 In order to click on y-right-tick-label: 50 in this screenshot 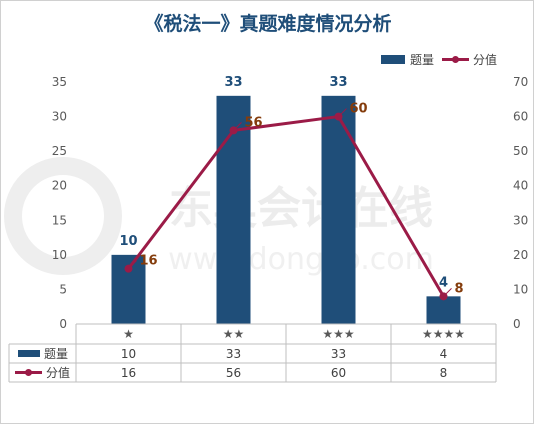, I will do `click(520, 151)`.